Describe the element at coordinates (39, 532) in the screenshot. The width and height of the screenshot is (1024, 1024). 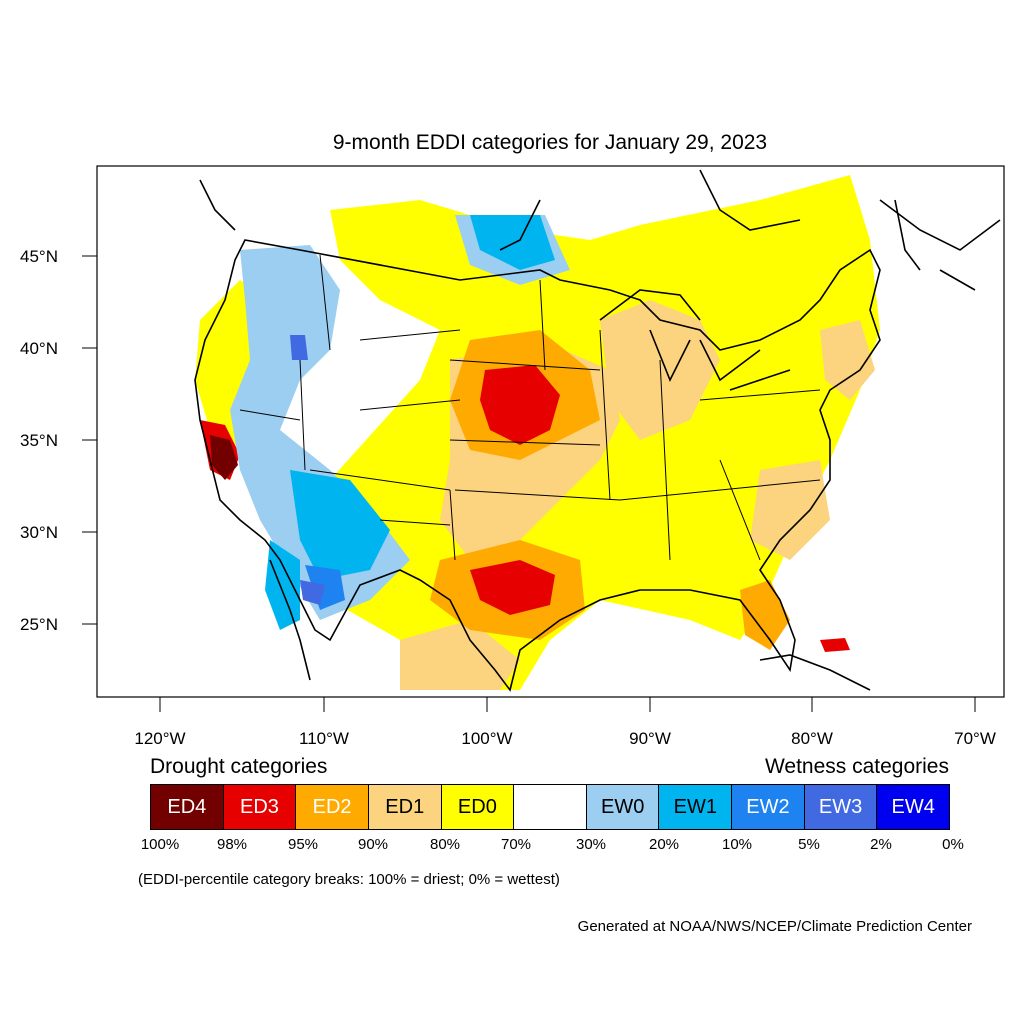
I see `lat-label: 30°N` at that location.